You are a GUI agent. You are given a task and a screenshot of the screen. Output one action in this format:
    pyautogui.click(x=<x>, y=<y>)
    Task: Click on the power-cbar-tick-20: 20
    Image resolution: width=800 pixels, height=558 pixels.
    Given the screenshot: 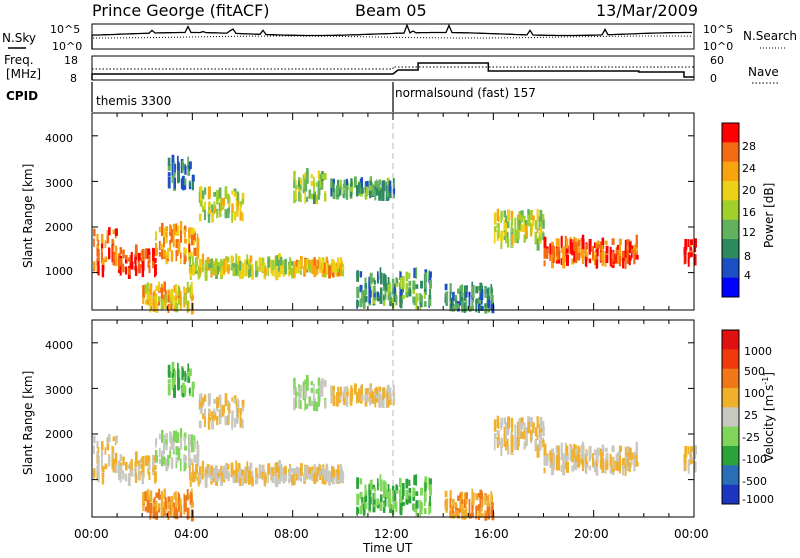 What is the action you would take?
    pyautogui.click(x=749, y=190)
    